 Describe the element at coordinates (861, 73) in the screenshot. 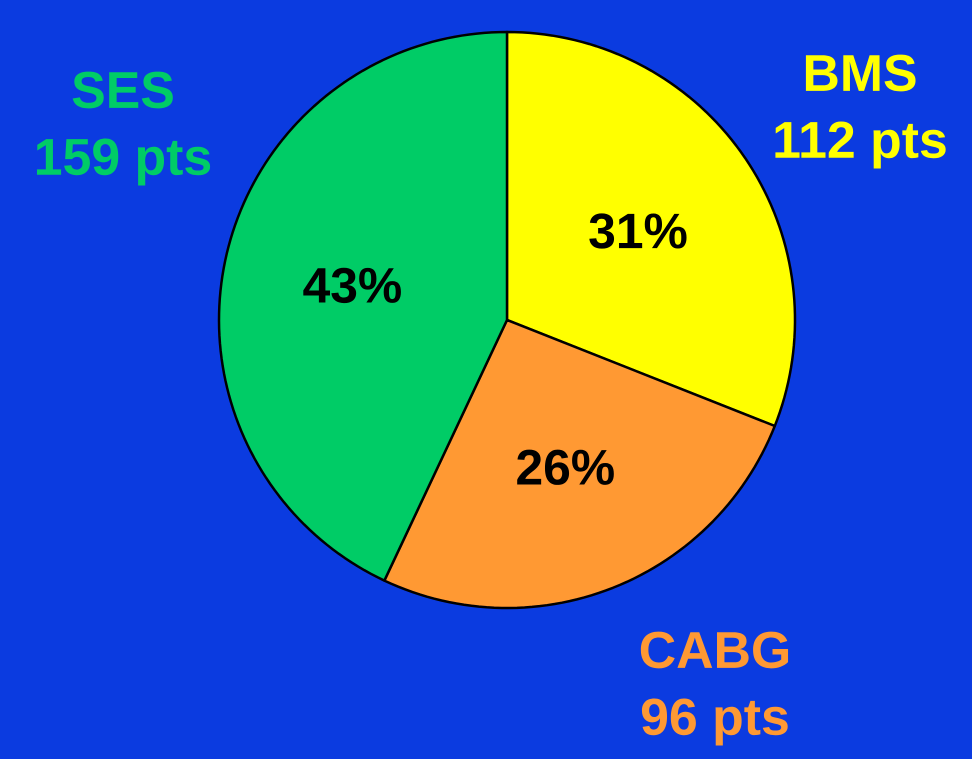

I see `slice-label: BMS` at that location.